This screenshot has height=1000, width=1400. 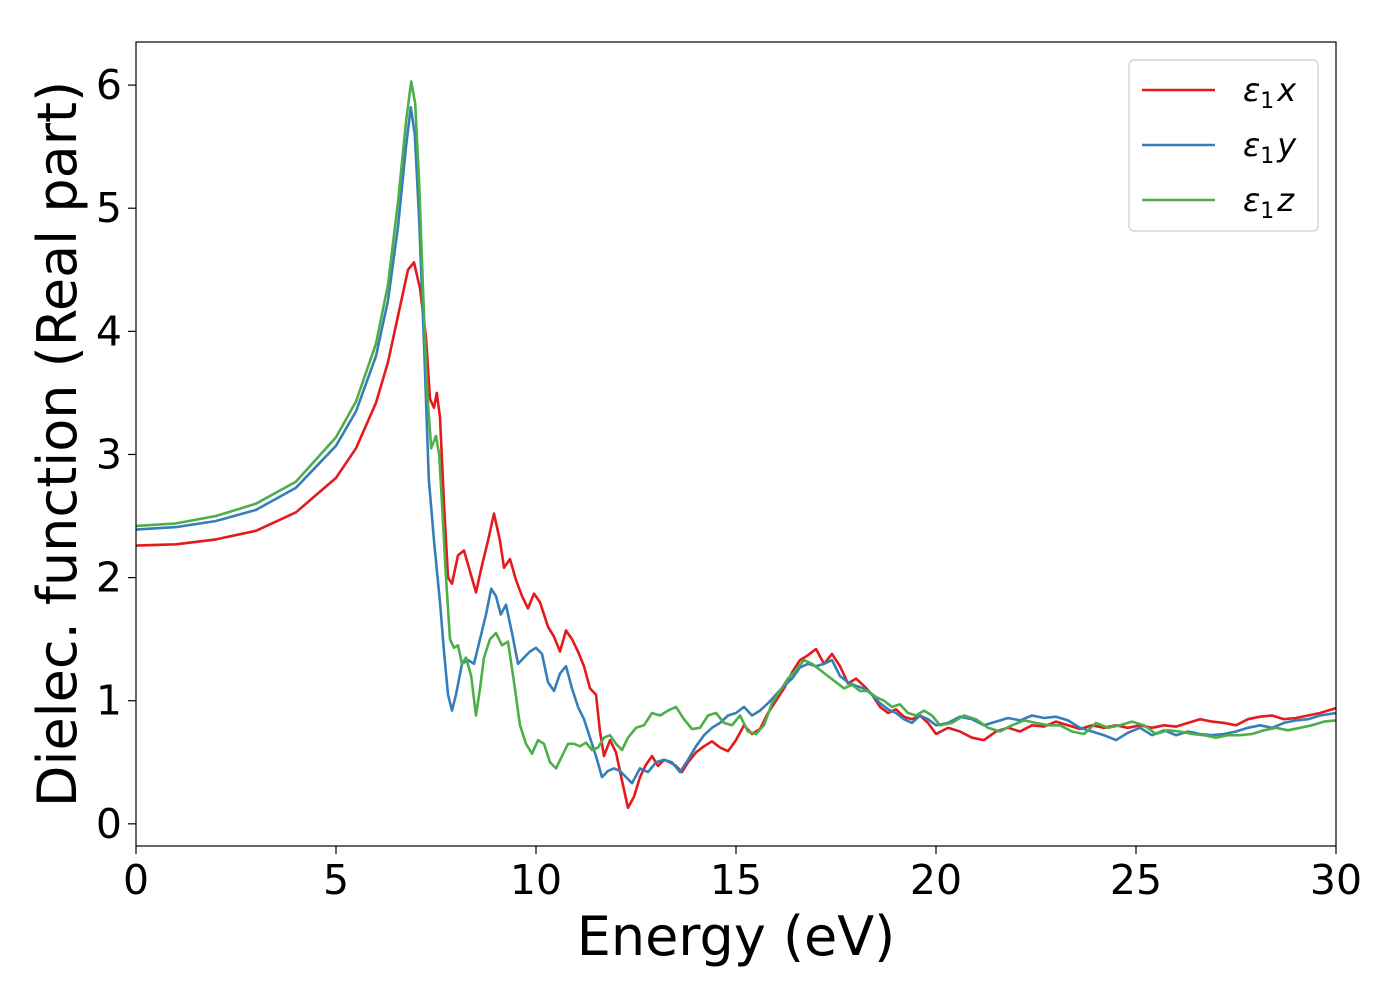 What do you see at coordinates (536, 880) in the screenshot?
I see `x-tick-label: 10` at bounding box center [536, 880].